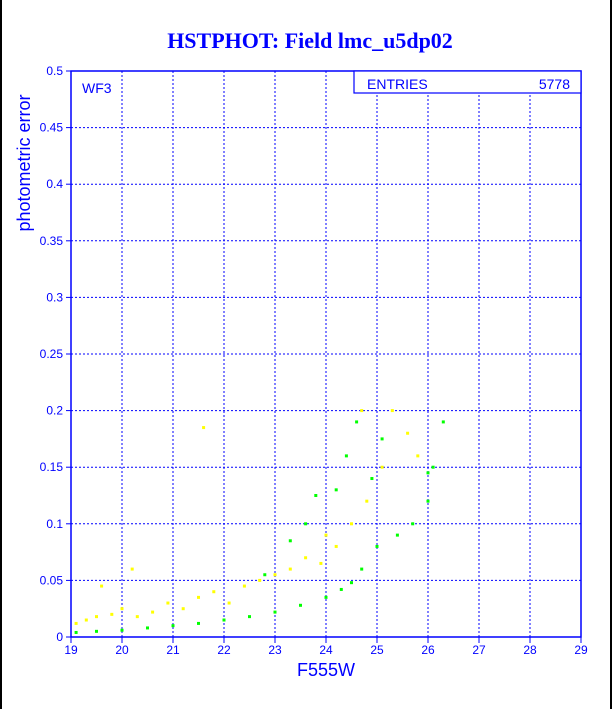  I want to click on corner-annotation: WF3, so click(97, 88).